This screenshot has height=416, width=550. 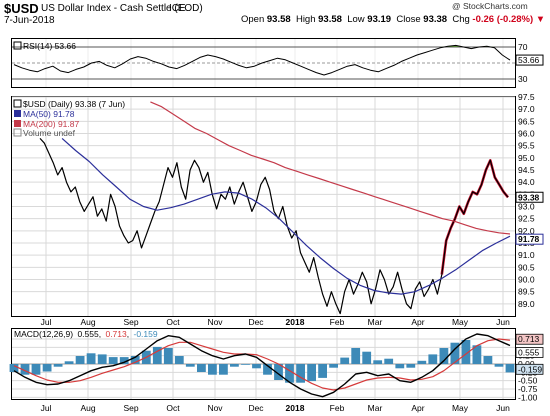 I want to click on price-value-tag-text: 93.38, so click(x=529, y=197).